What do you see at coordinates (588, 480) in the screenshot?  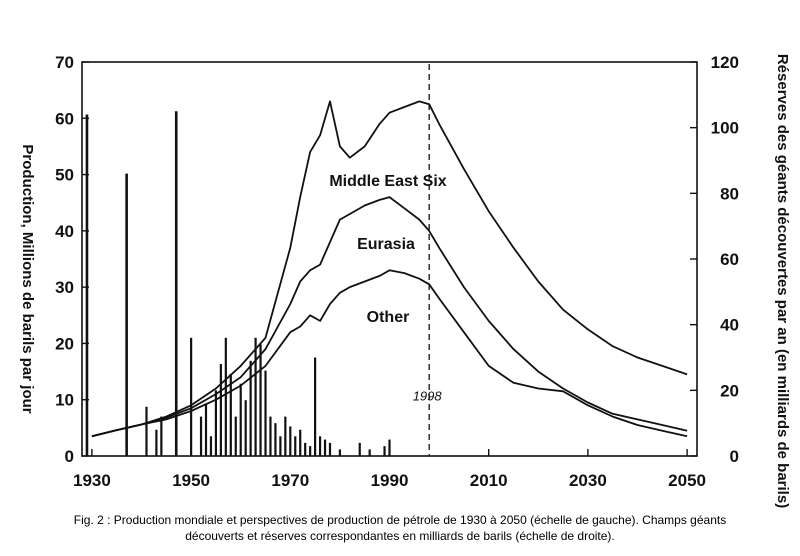 I see `x-tick-label: 2030` at bounding box center [588, 480].